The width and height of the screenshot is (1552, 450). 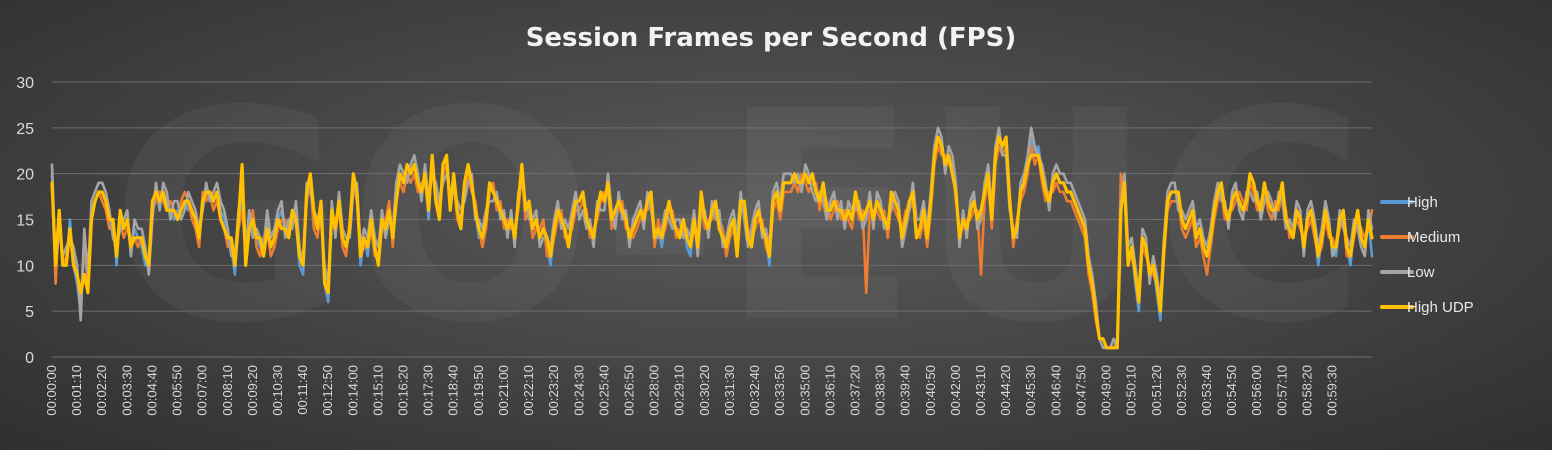 I want to click on x-tick-label: 00:38:30, so click(x=880, y=390).